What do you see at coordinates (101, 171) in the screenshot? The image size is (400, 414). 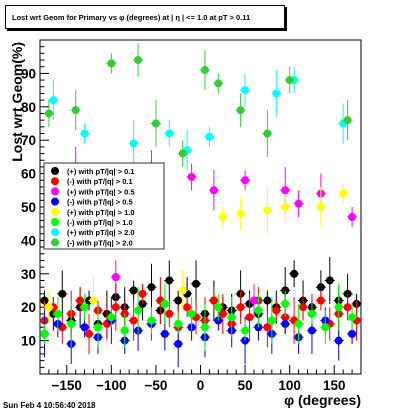 I see `legend-label: (+) with pT/|q| > 0.1` at bounding box center [101, 171].